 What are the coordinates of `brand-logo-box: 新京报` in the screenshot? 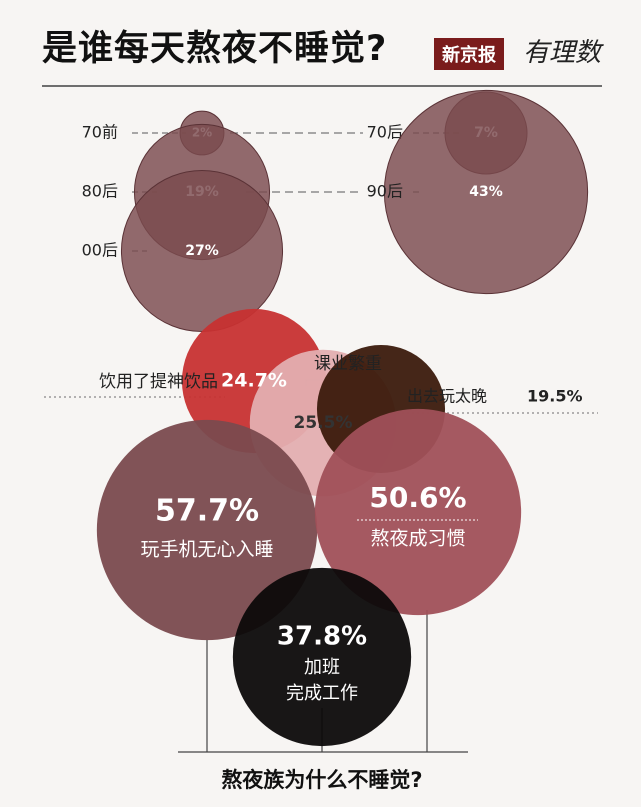 It's located at (469, 54).